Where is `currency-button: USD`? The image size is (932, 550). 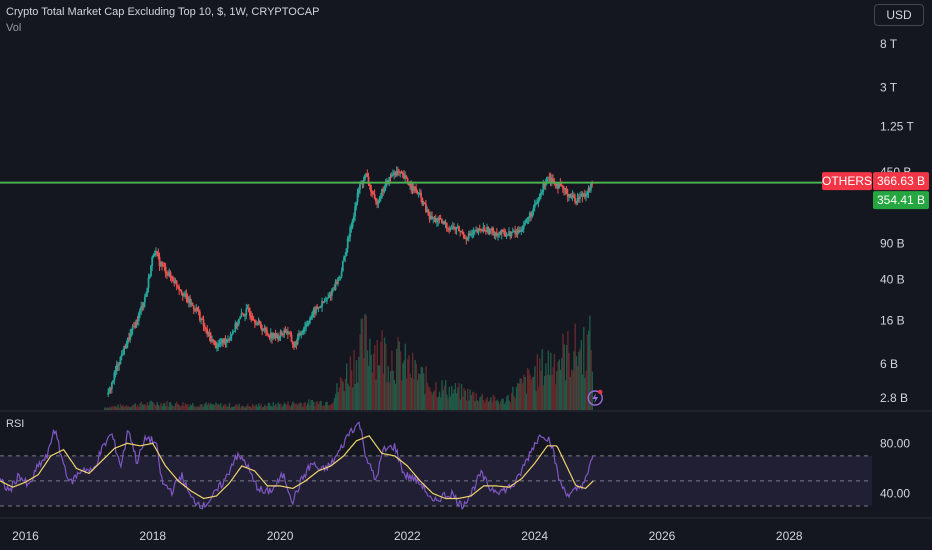
currency-button: USD is located at coordinates (899, 15).